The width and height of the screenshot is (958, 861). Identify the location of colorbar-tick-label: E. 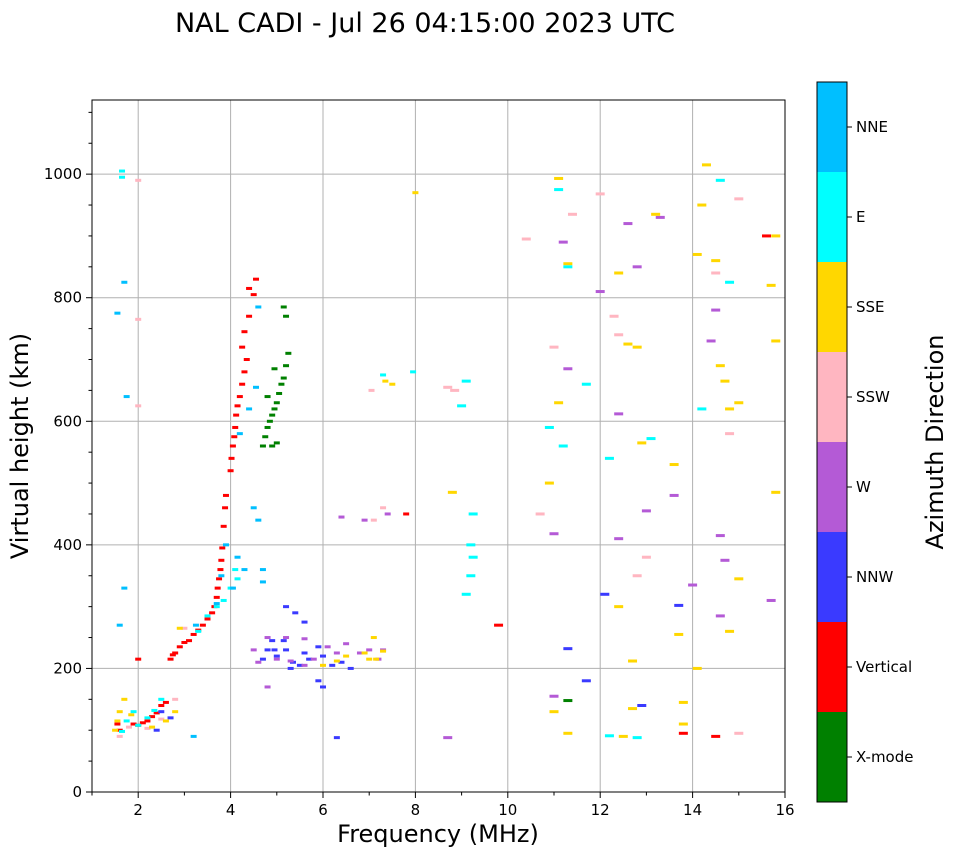
(860, 217).